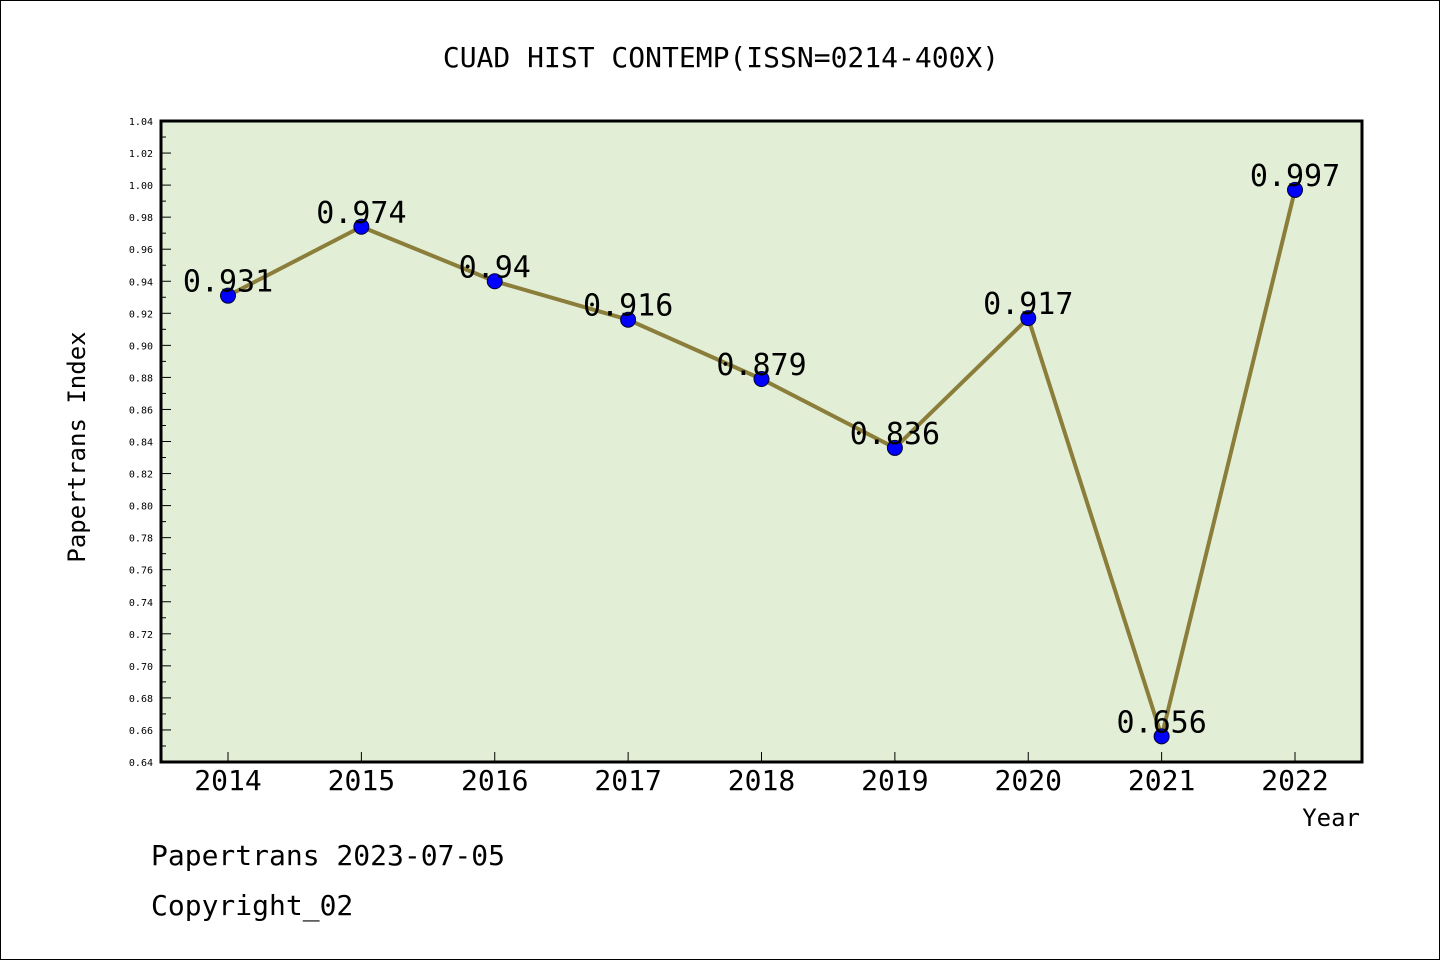 This screenshot has height=961, width=1440. I want to click on y-tick-label: 0.70, so click(141, 667).